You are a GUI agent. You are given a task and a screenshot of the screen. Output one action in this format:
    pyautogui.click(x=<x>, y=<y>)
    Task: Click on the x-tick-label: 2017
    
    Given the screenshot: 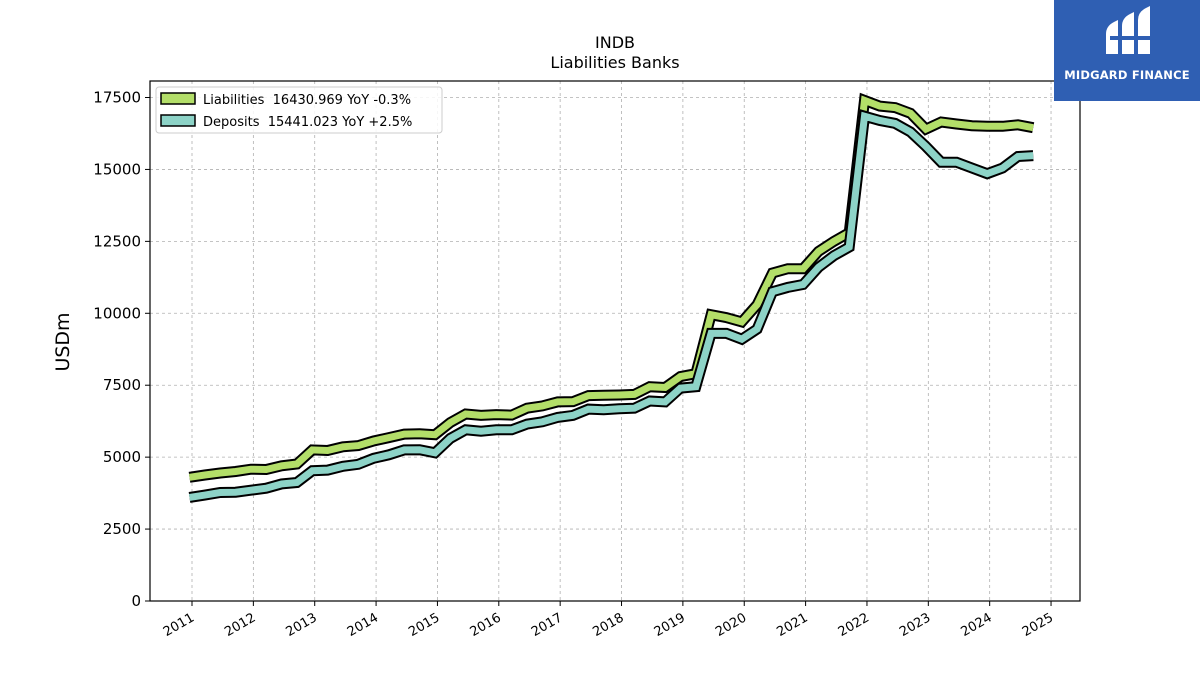 What is the action you would take?
    pyautogui.click(x=547, y=625)
    